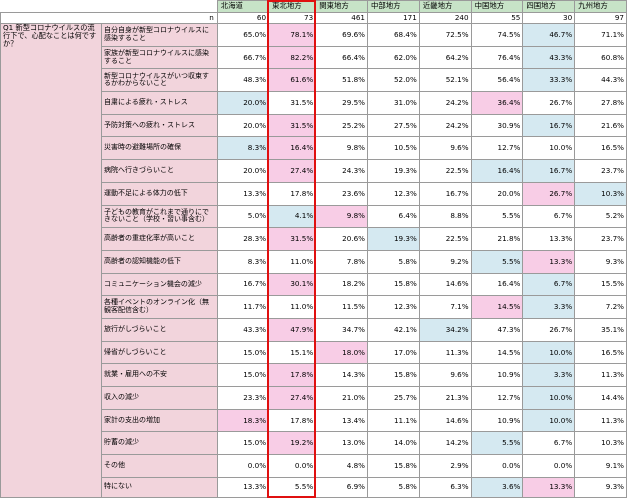  Describe the element at coordinates (292, 35) in the screenshot. I see `percent-cell: 78.1%` at that location.